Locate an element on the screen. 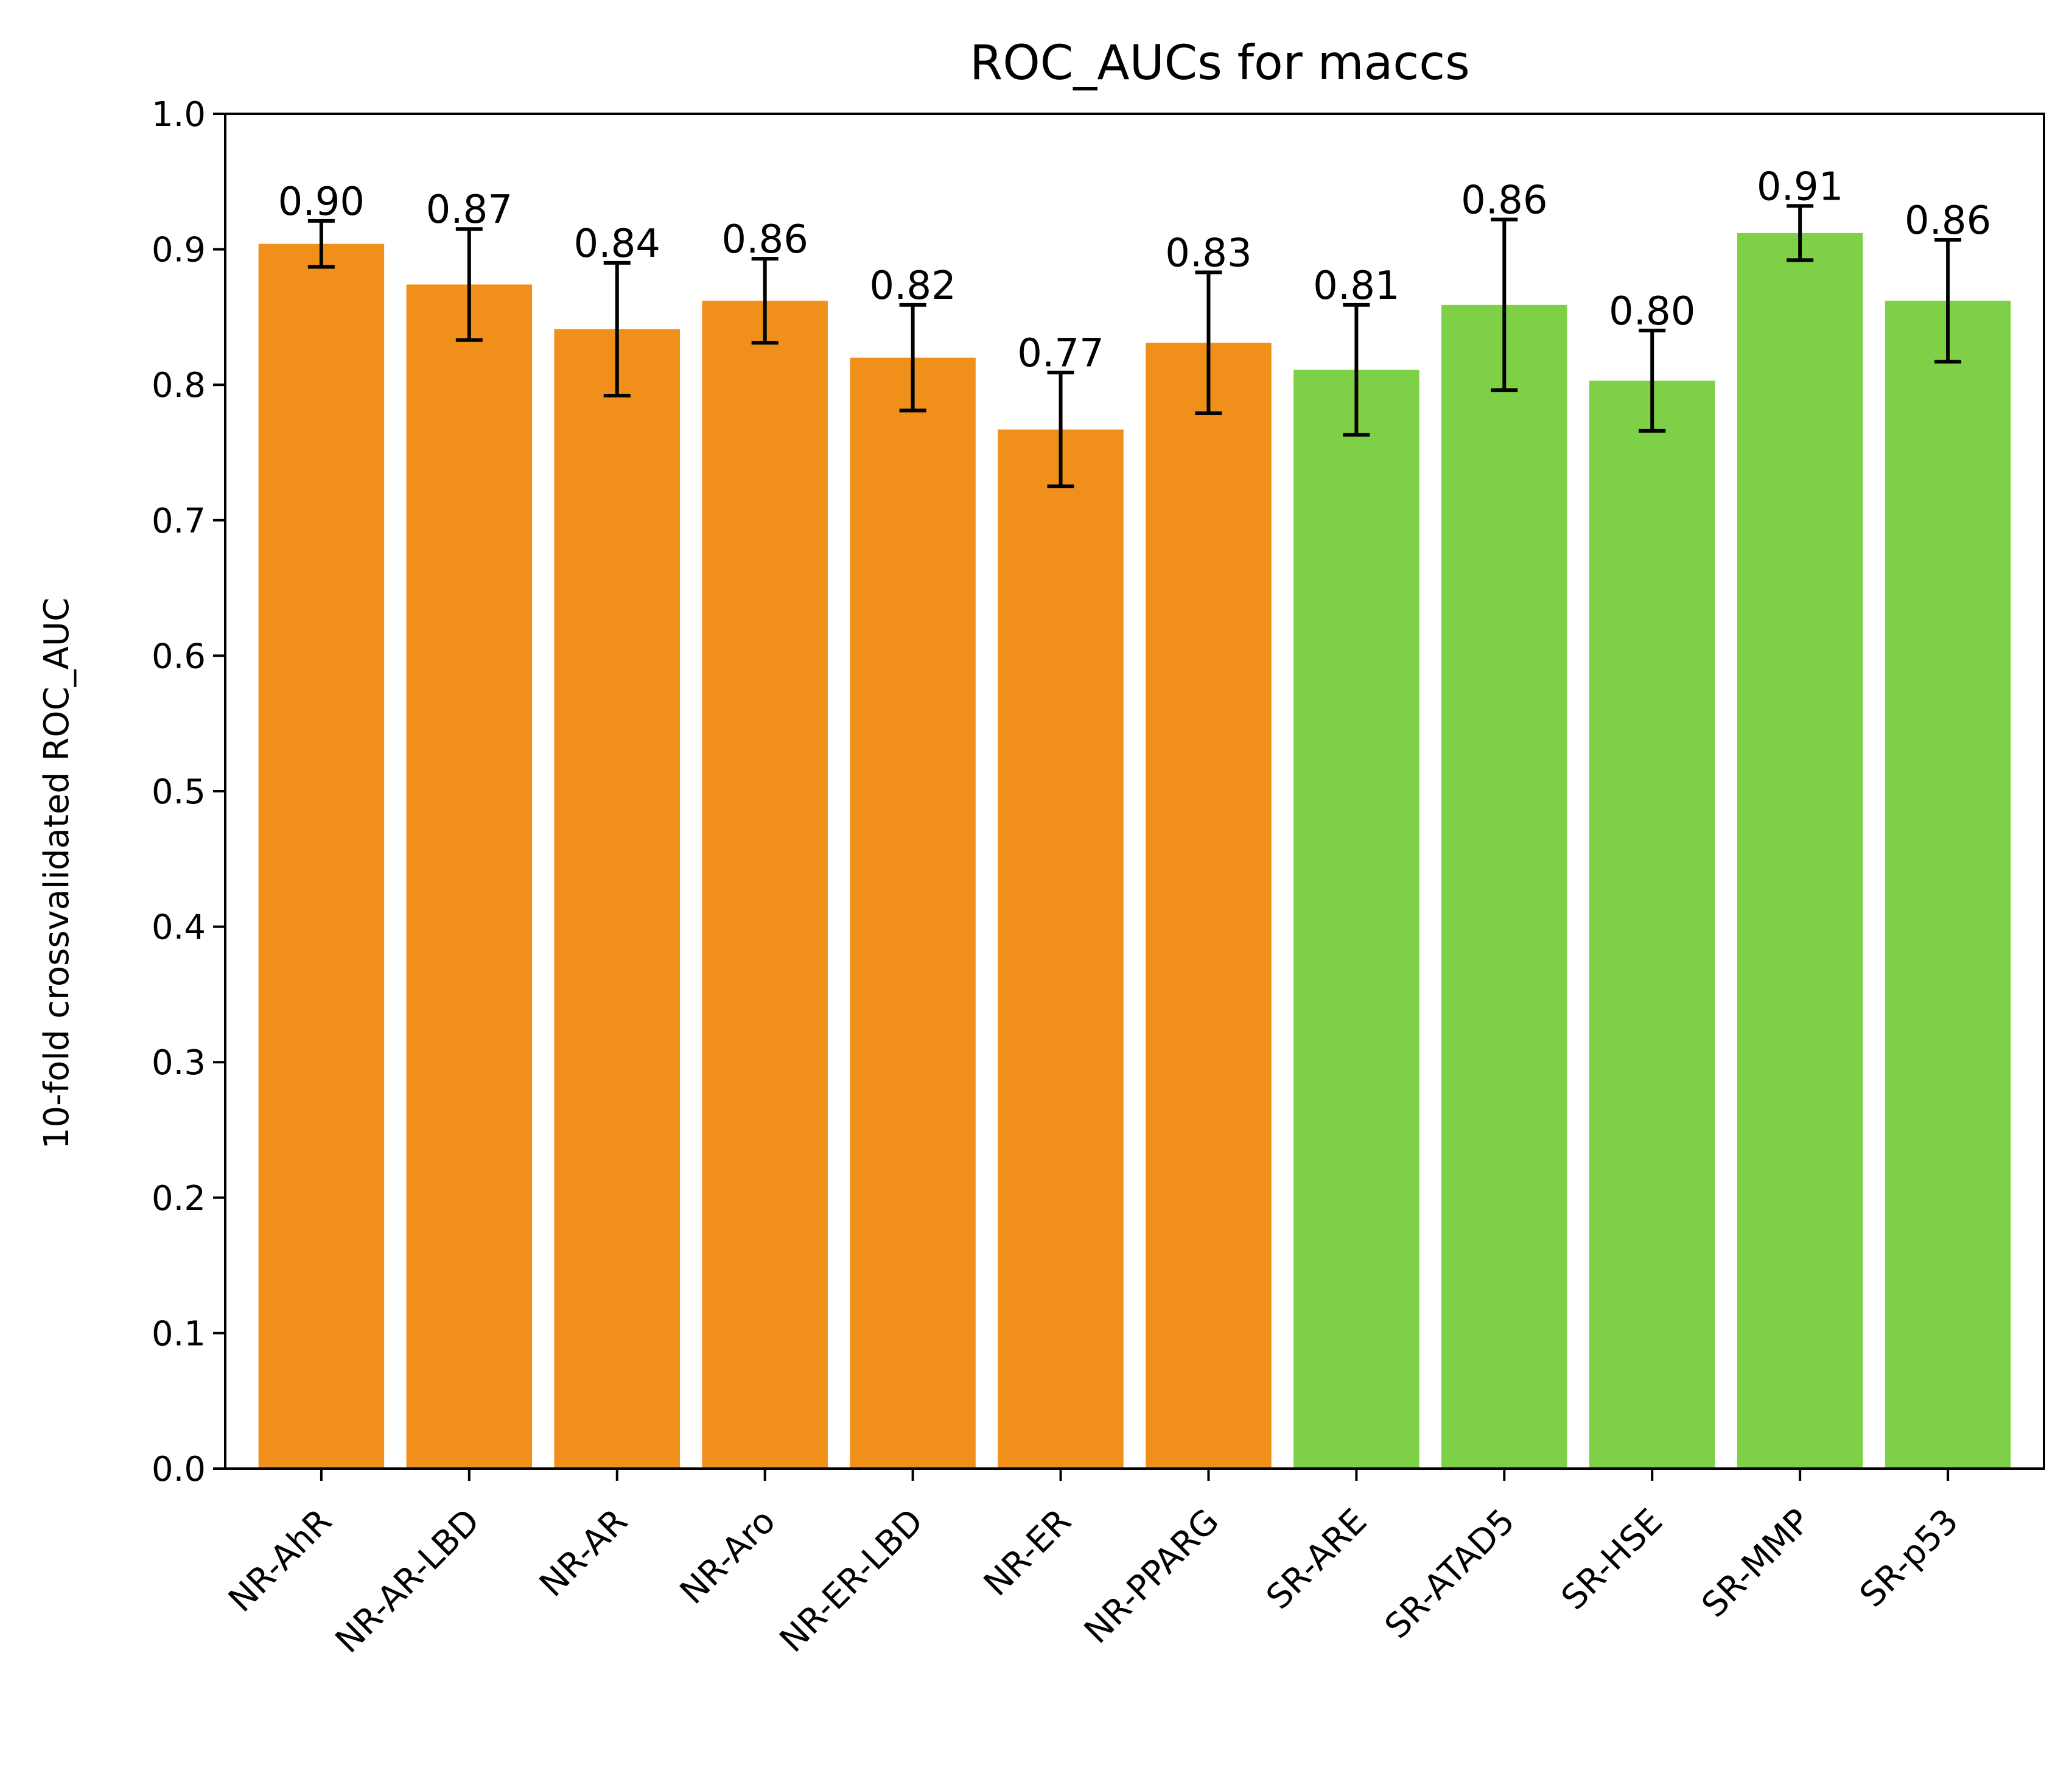 The height and width of the screenshot is (1765, 2072). bar-NR-AR is located at coordinates (617, 899).